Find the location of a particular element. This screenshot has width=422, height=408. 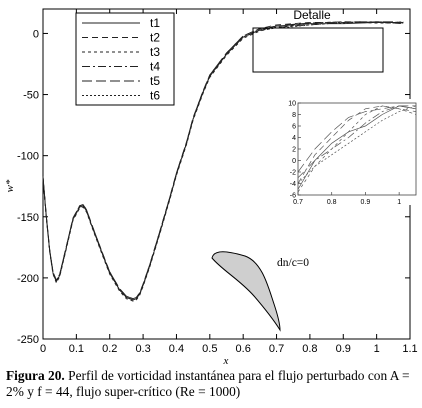

x-axis-label: x is located at coordinates (226, 361).